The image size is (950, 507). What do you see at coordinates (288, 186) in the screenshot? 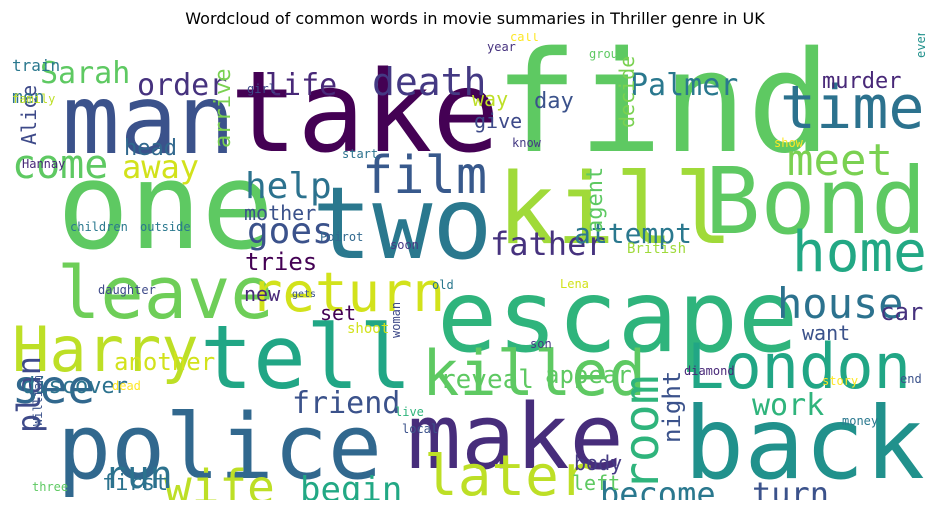
I see `word-help: help` at bounding box center [288, 186].